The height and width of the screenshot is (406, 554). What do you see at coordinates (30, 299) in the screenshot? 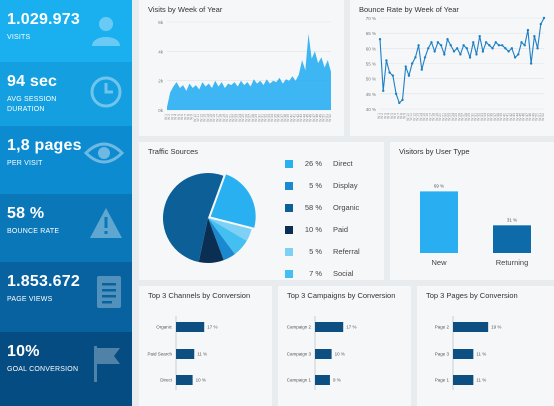
I see `kpi-label: PAGE VIEWS` at bounding box center [30, 299].